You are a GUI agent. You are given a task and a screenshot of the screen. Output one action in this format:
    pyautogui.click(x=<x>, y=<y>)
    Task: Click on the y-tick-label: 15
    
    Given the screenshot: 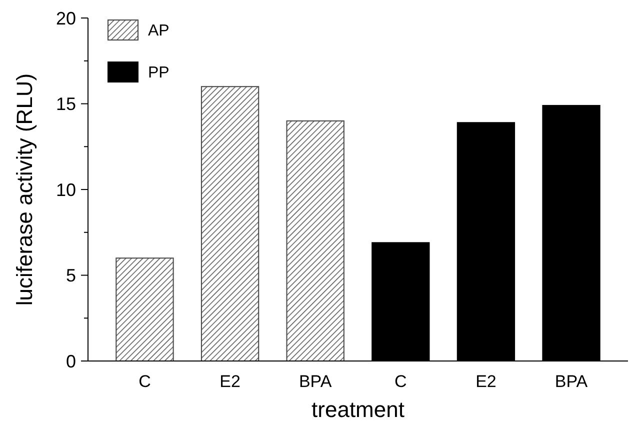 What is the action you would take?
    pyautogui.click(x=66, y=104)
    